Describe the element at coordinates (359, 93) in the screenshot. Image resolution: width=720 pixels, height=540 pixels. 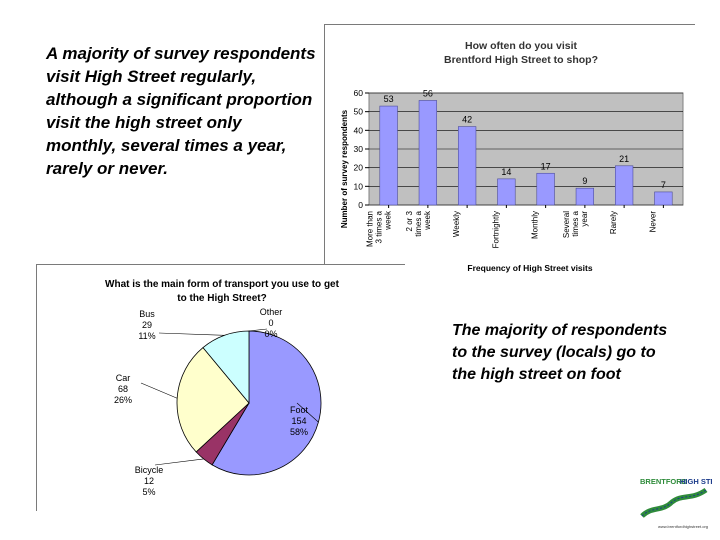
I see `y-tick-label: 60` at that location.